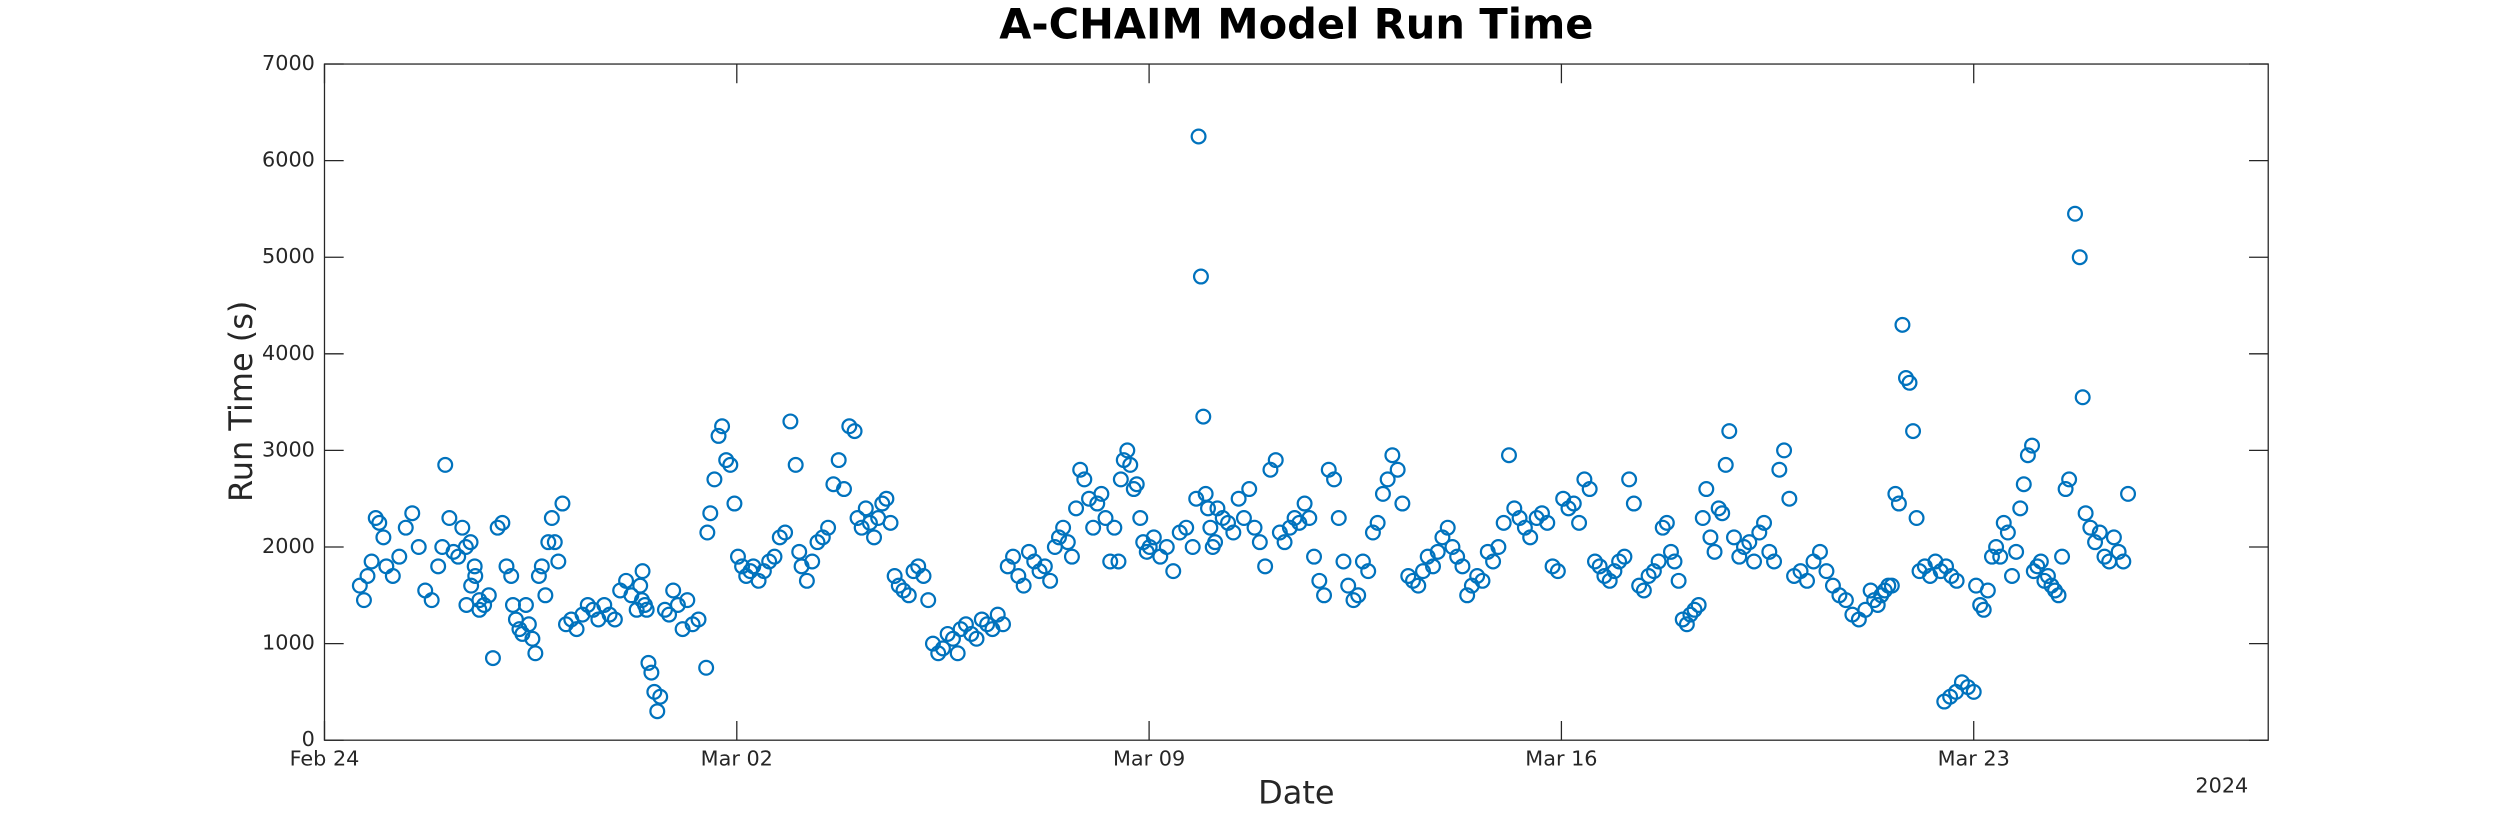 Image resolution: width=2500 pixels, height=833 pixels. I want to click on x-axis-year: 2024, so click(2221, 786).